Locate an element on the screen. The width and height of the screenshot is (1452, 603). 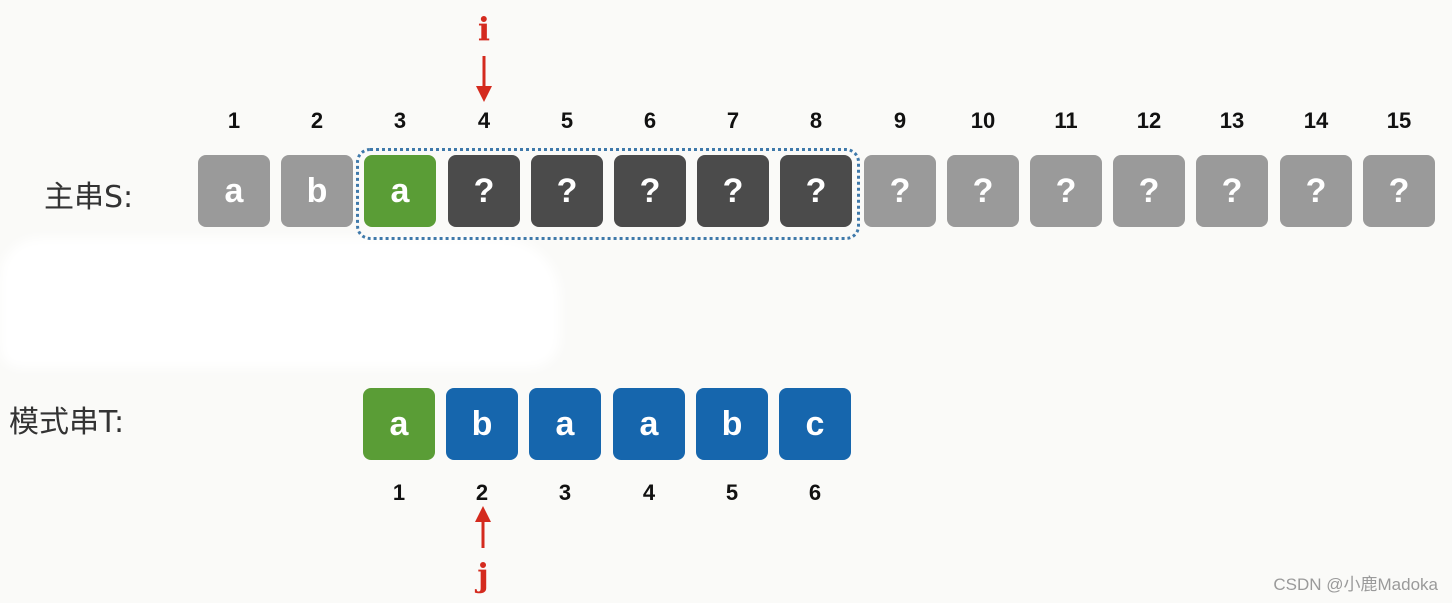
main-index: 5 is located at coordinates (567, 120).